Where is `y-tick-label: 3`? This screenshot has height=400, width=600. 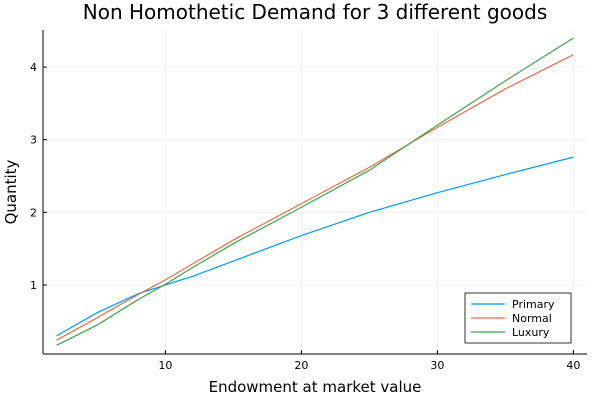 y-tick-label: 3 is located at coordinates (33, 140).